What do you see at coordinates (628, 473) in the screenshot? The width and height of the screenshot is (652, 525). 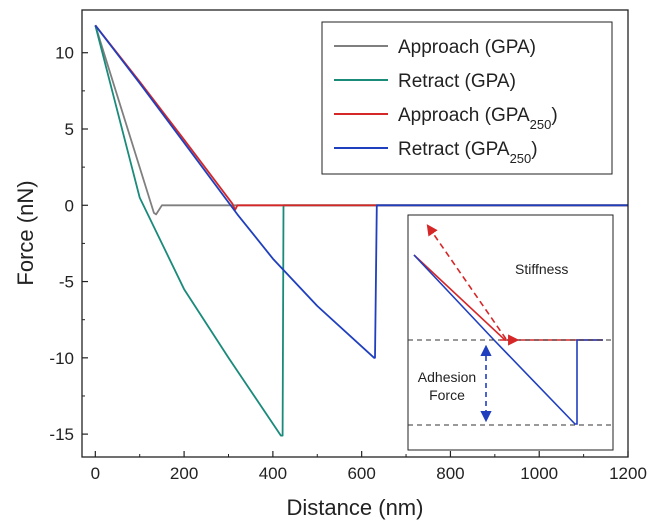 I see `x-tick-label: 1200` at bounding box center [628, 473].